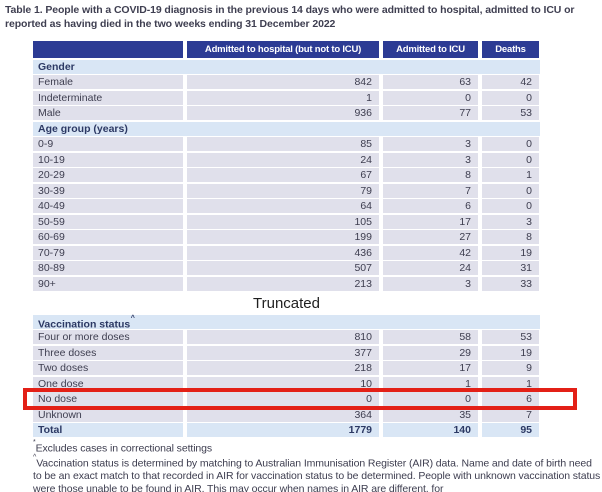 This screenshot has width=602, height=492. I want to click on footnote-correctional: *Excludes cases in correctional settings, so click(317, 447).